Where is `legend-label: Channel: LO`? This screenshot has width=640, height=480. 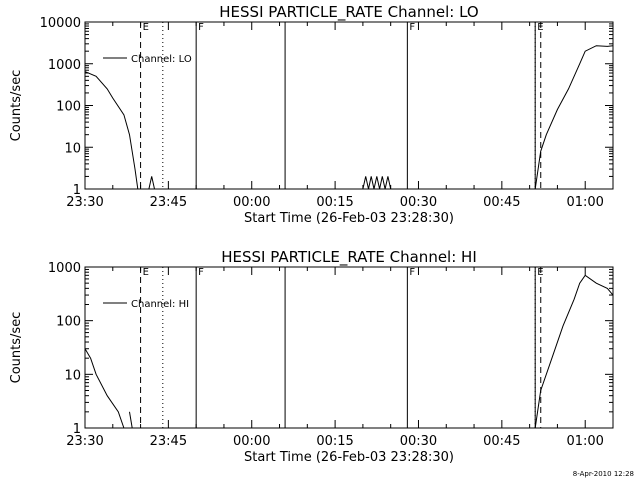 legend-label: Channel: LO is located at coordinates (161, 59).